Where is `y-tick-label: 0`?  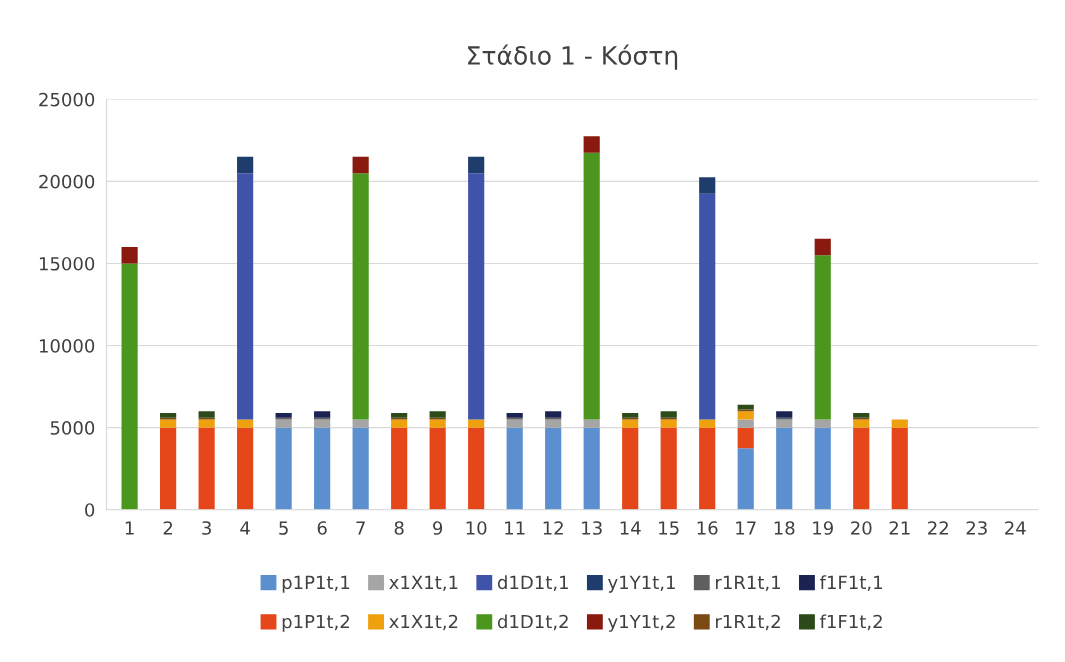 y-tick-label: 0 is located at coordinates (90, 510).